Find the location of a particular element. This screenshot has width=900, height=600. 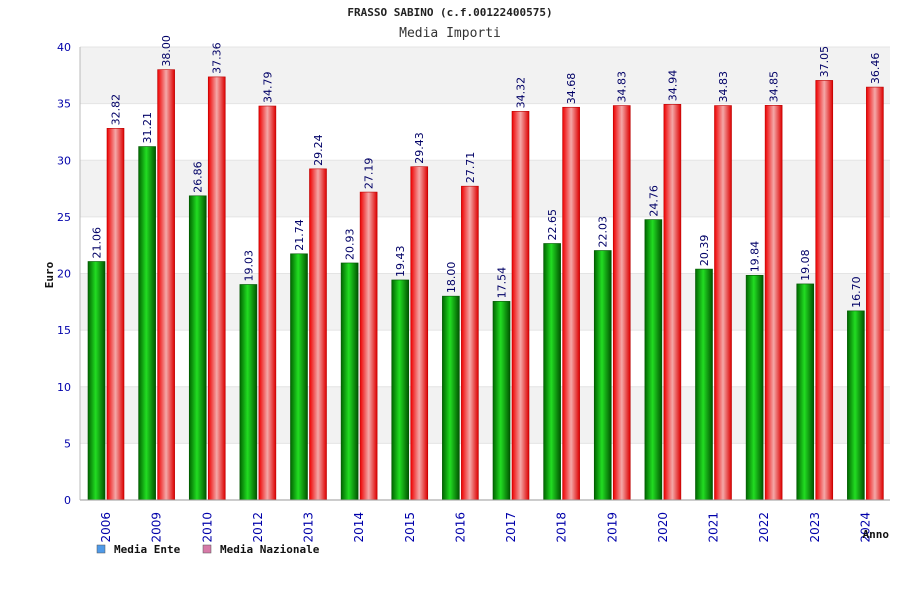

bar-value-label: 20.93 is located at coordinates (350, 244).